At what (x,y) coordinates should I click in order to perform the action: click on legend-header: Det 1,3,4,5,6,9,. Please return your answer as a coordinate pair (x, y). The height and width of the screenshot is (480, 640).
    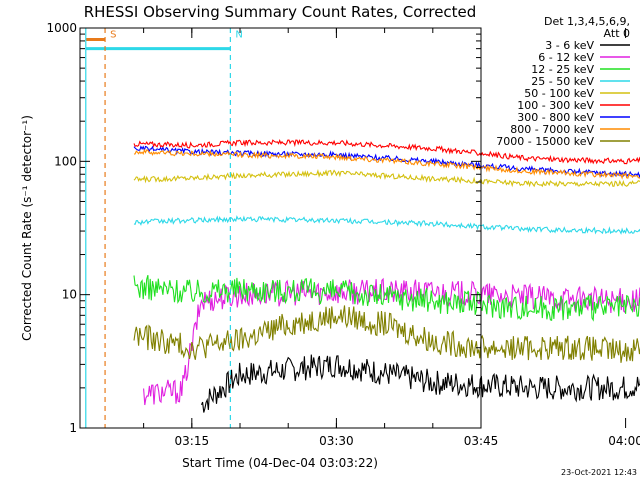
    Looking at the image, I should click on (587, 21).